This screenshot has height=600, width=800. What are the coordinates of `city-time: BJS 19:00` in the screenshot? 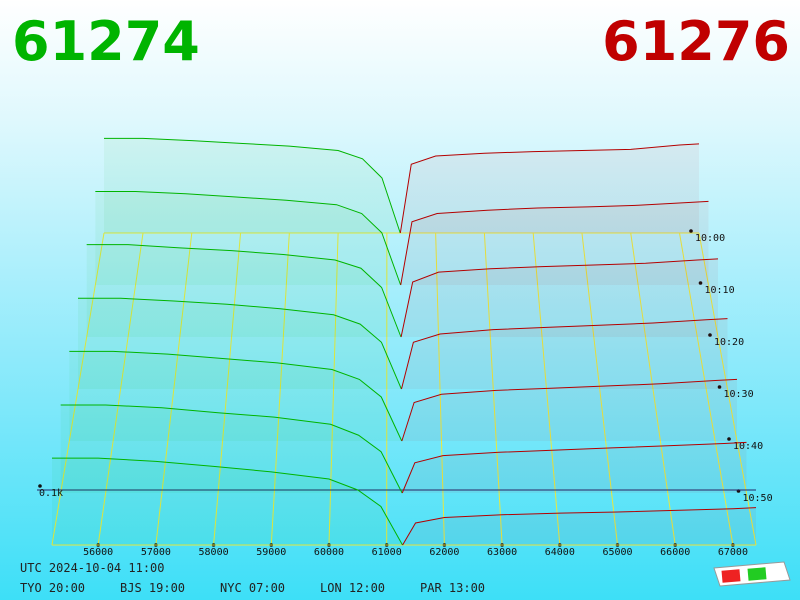 It's located at (152, 588).